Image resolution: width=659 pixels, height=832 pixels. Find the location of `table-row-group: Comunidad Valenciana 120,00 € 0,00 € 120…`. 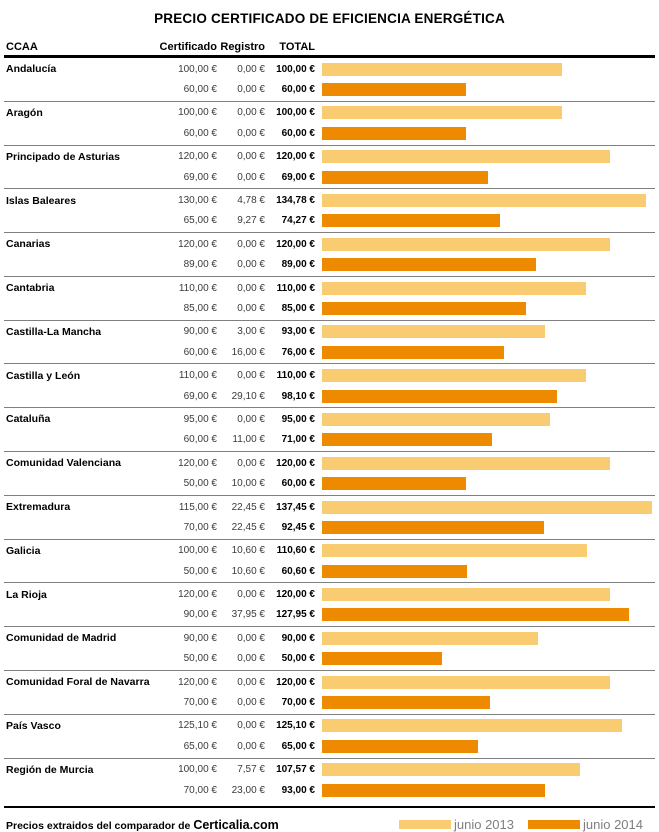

table-row-group: Comunidad Valenciana 120,00 € 0,00 € 120… is located at coordinates (329, 474).